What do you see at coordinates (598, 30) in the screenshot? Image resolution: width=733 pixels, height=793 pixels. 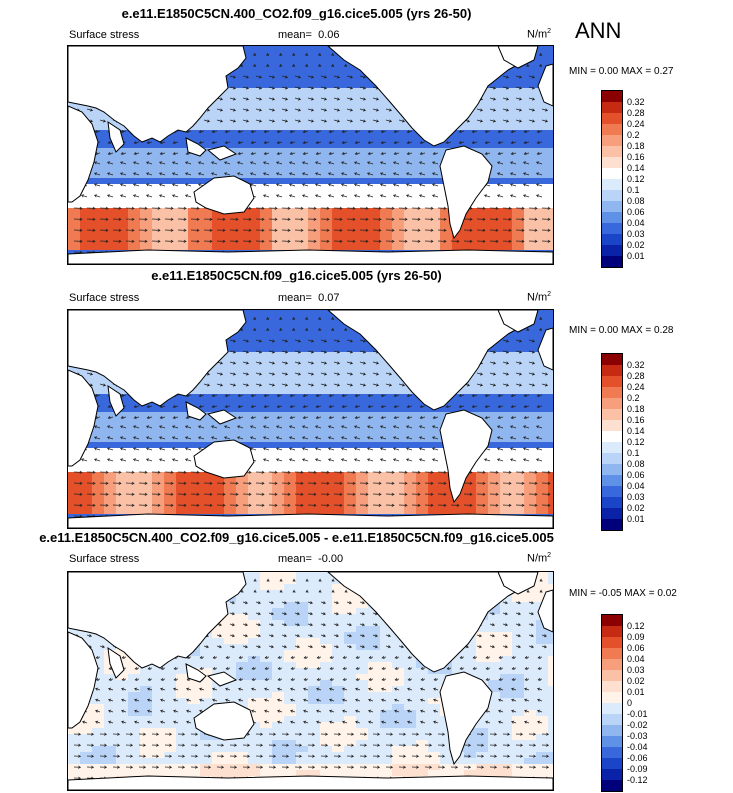 I see `season-label: ANN` at bounding box center [598, 30].